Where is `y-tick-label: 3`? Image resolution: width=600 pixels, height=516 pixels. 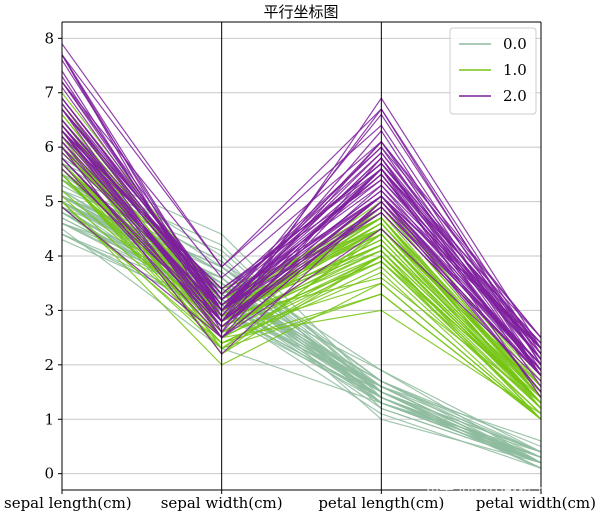
y-tick-label: 3 is located at coordinates (49, 310).